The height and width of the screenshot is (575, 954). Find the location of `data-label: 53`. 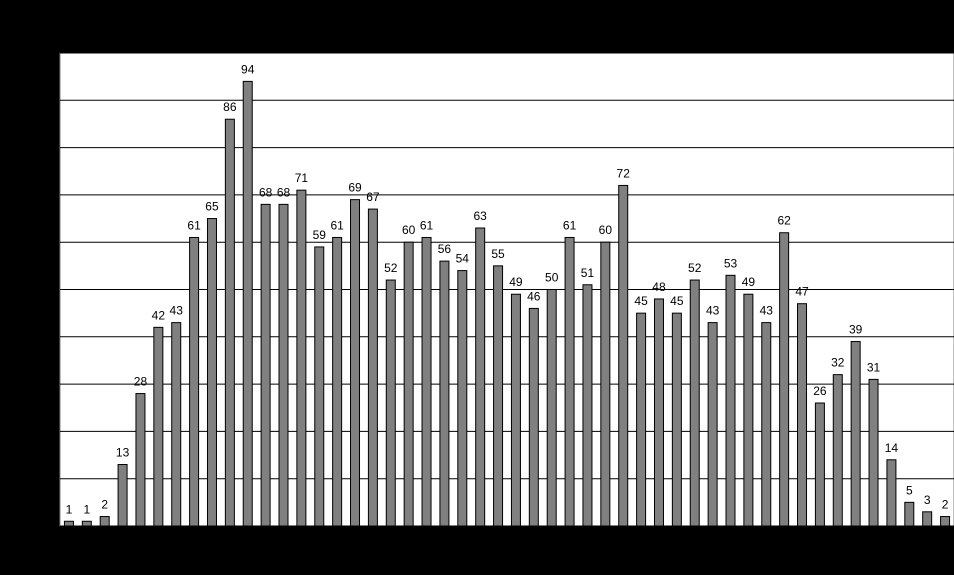

data-label: 53 is located at coordinates (731, 263).